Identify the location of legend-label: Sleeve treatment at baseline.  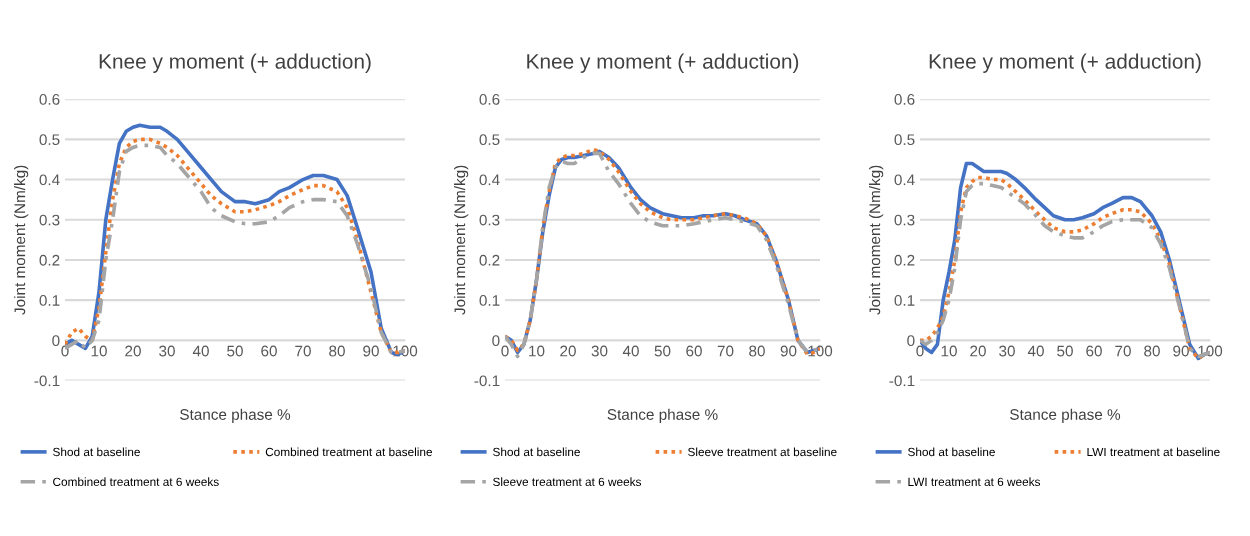
(762, 452).